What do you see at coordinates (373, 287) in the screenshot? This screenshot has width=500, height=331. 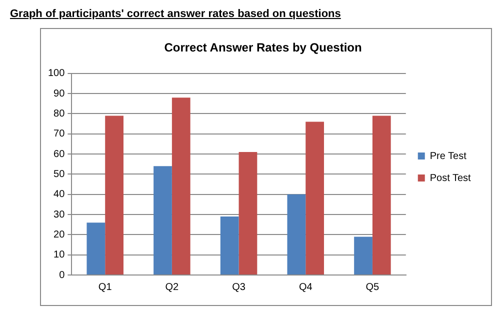 I see `x-tick-label: Q5` at bounding box center [373, 287].